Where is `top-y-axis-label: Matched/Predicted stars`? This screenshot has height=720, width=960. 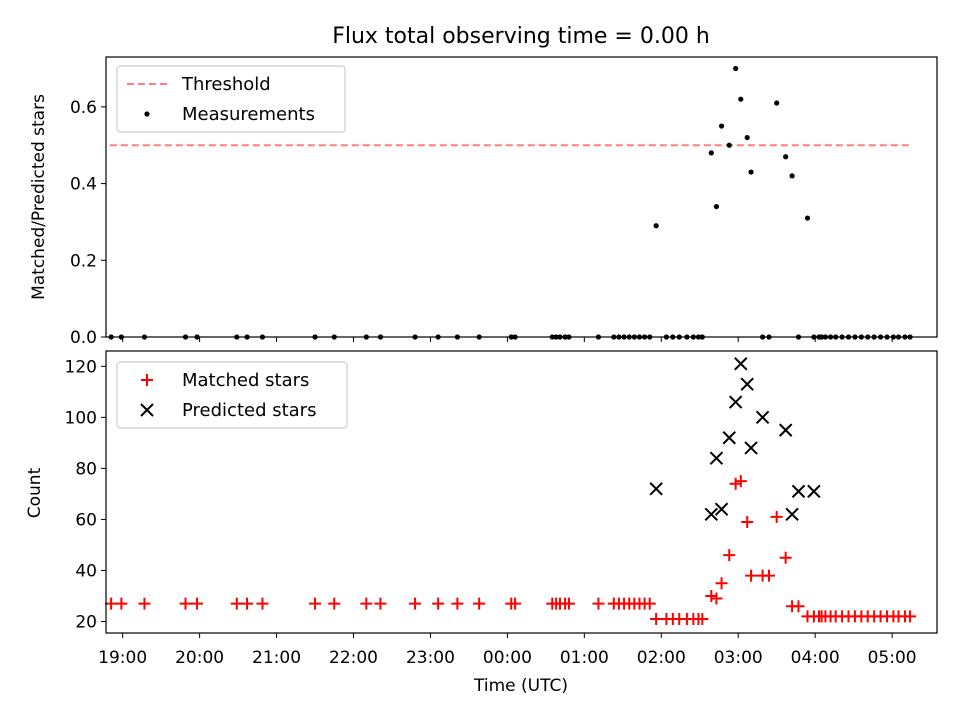 top-y-axis-label: Matched/Predicted stars is located at coordinates (39, 197).